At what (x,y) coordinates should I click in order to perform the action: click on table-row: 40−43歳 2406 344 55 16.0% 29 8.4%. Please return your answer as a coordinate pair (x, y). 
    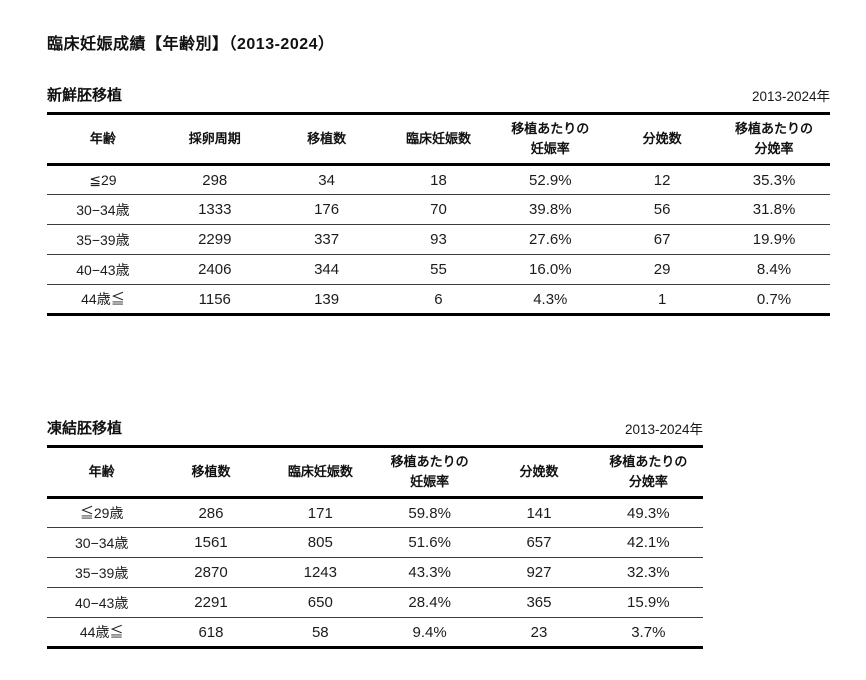
    Looking at the image, I should click on (438, 270).